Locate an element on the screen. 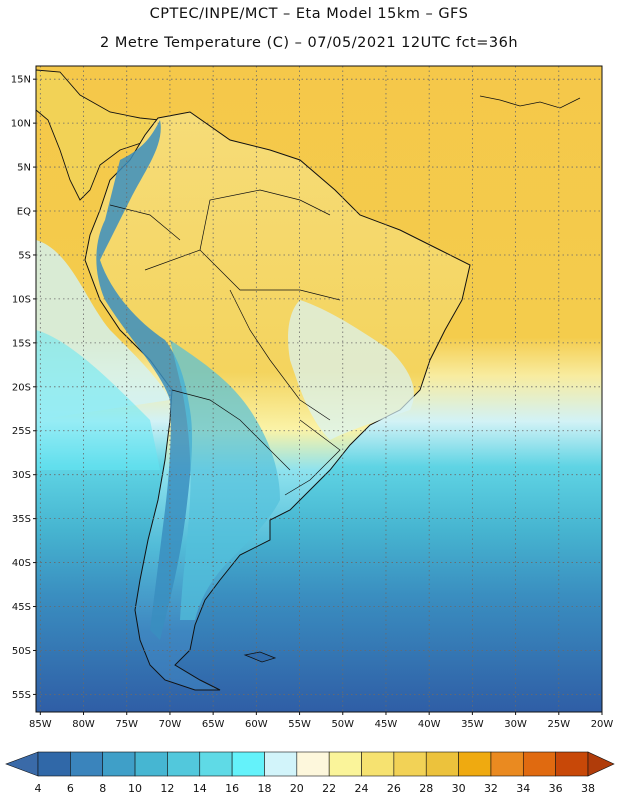  colorbar-label: 38 is located at coordinates (588, 788).